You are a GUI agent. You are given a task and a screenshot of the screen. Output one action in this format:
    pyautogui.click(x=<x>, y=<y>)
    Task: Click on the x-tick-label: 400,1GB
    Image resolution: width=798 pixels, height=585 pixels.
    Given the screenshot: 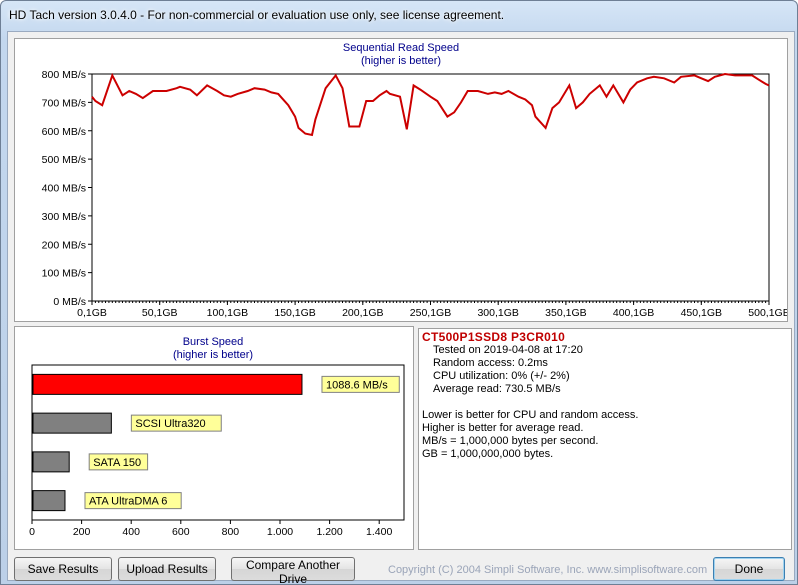 What is the action you would take?
    pyautogui.click(x=633, y=313)
    